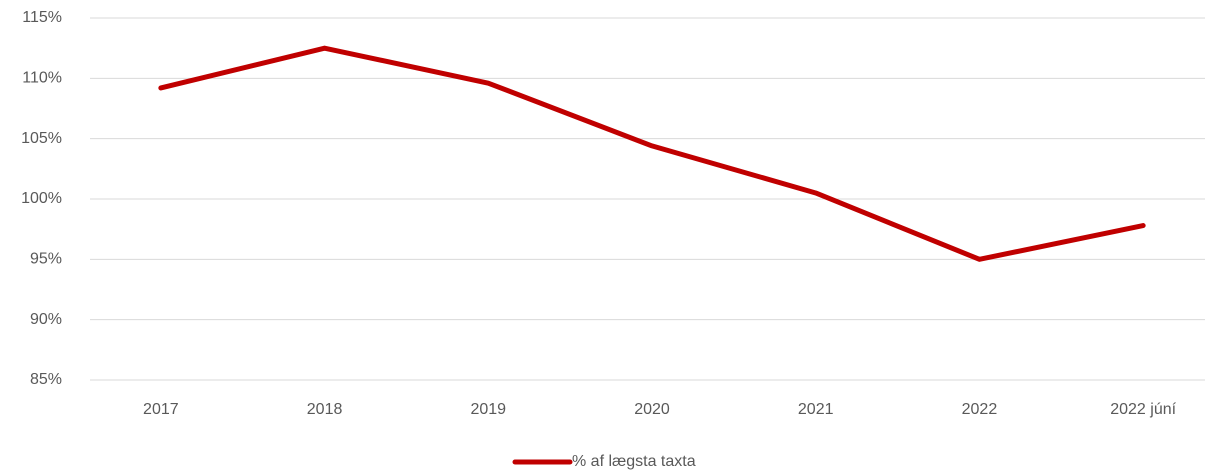 This screenshot has width=1225, height=475. What do you see at coordinates (816, 409) in the screenshot?
I see `x-tick-label: 2021` at bounding box center [816, 409].